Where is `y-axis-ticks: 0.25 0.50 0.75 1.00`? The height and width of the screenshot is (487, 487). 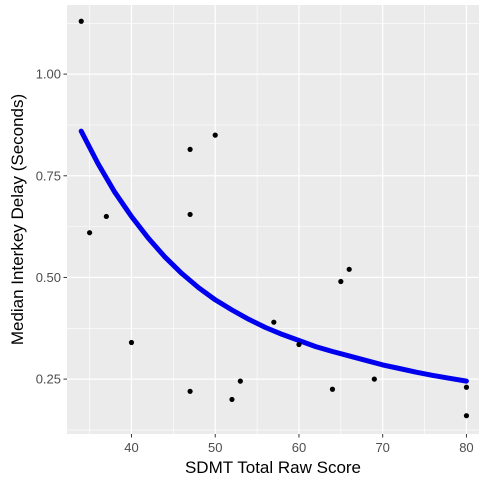 y-axis-ticks: 0.25 0.50 0.75 1.00 is located at coordinates (51, 227).